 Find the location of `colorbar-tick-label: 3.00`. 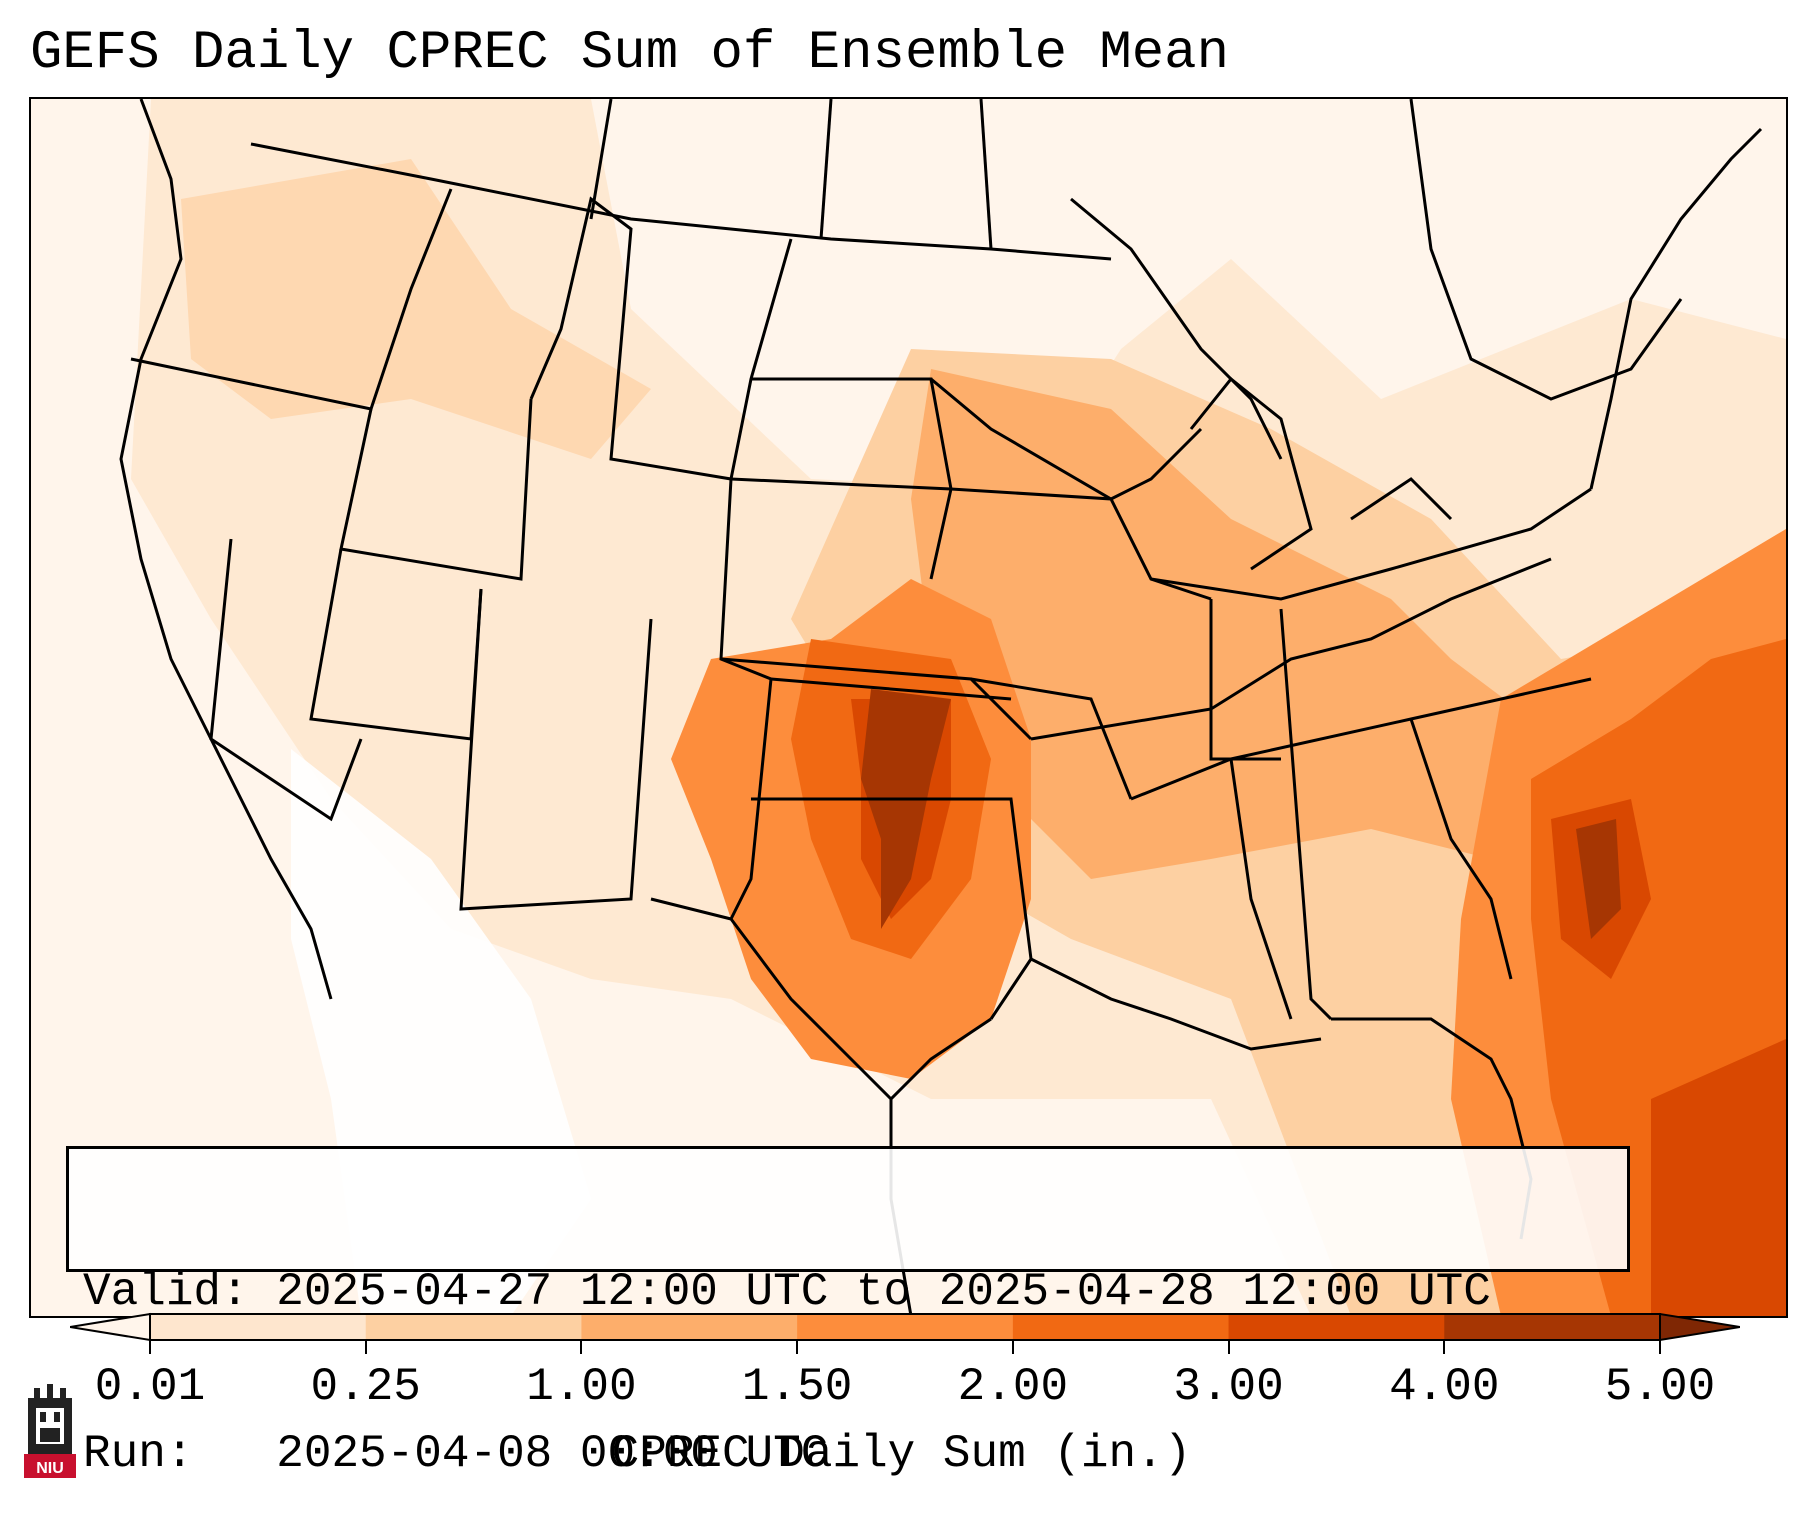

colorbar-tick-label: 3.00 is located at coordinates (1228, 1387).